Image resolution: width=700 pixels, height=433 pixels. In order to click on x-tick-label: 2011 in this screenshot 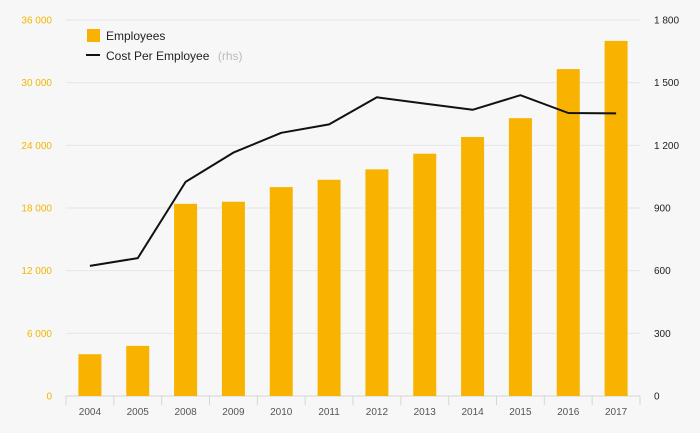, I will do `click(329, 412)`.